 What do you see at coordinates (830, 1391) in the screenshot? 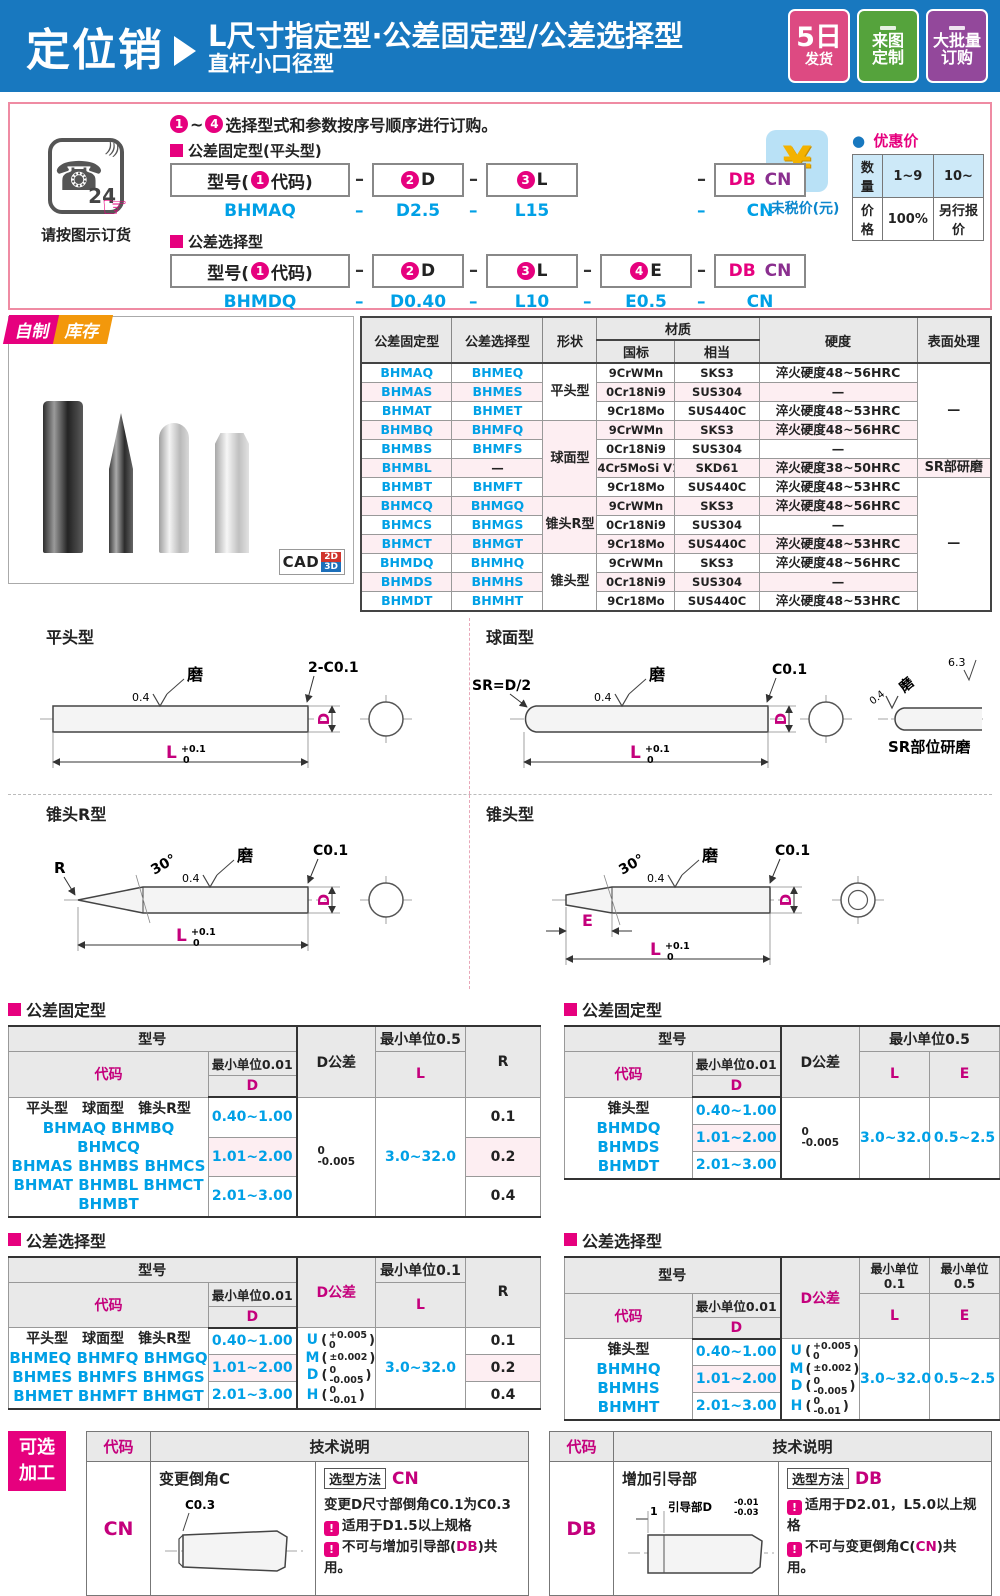
I see `tol-sub: -0.005` at bounding box center [830, 1391].